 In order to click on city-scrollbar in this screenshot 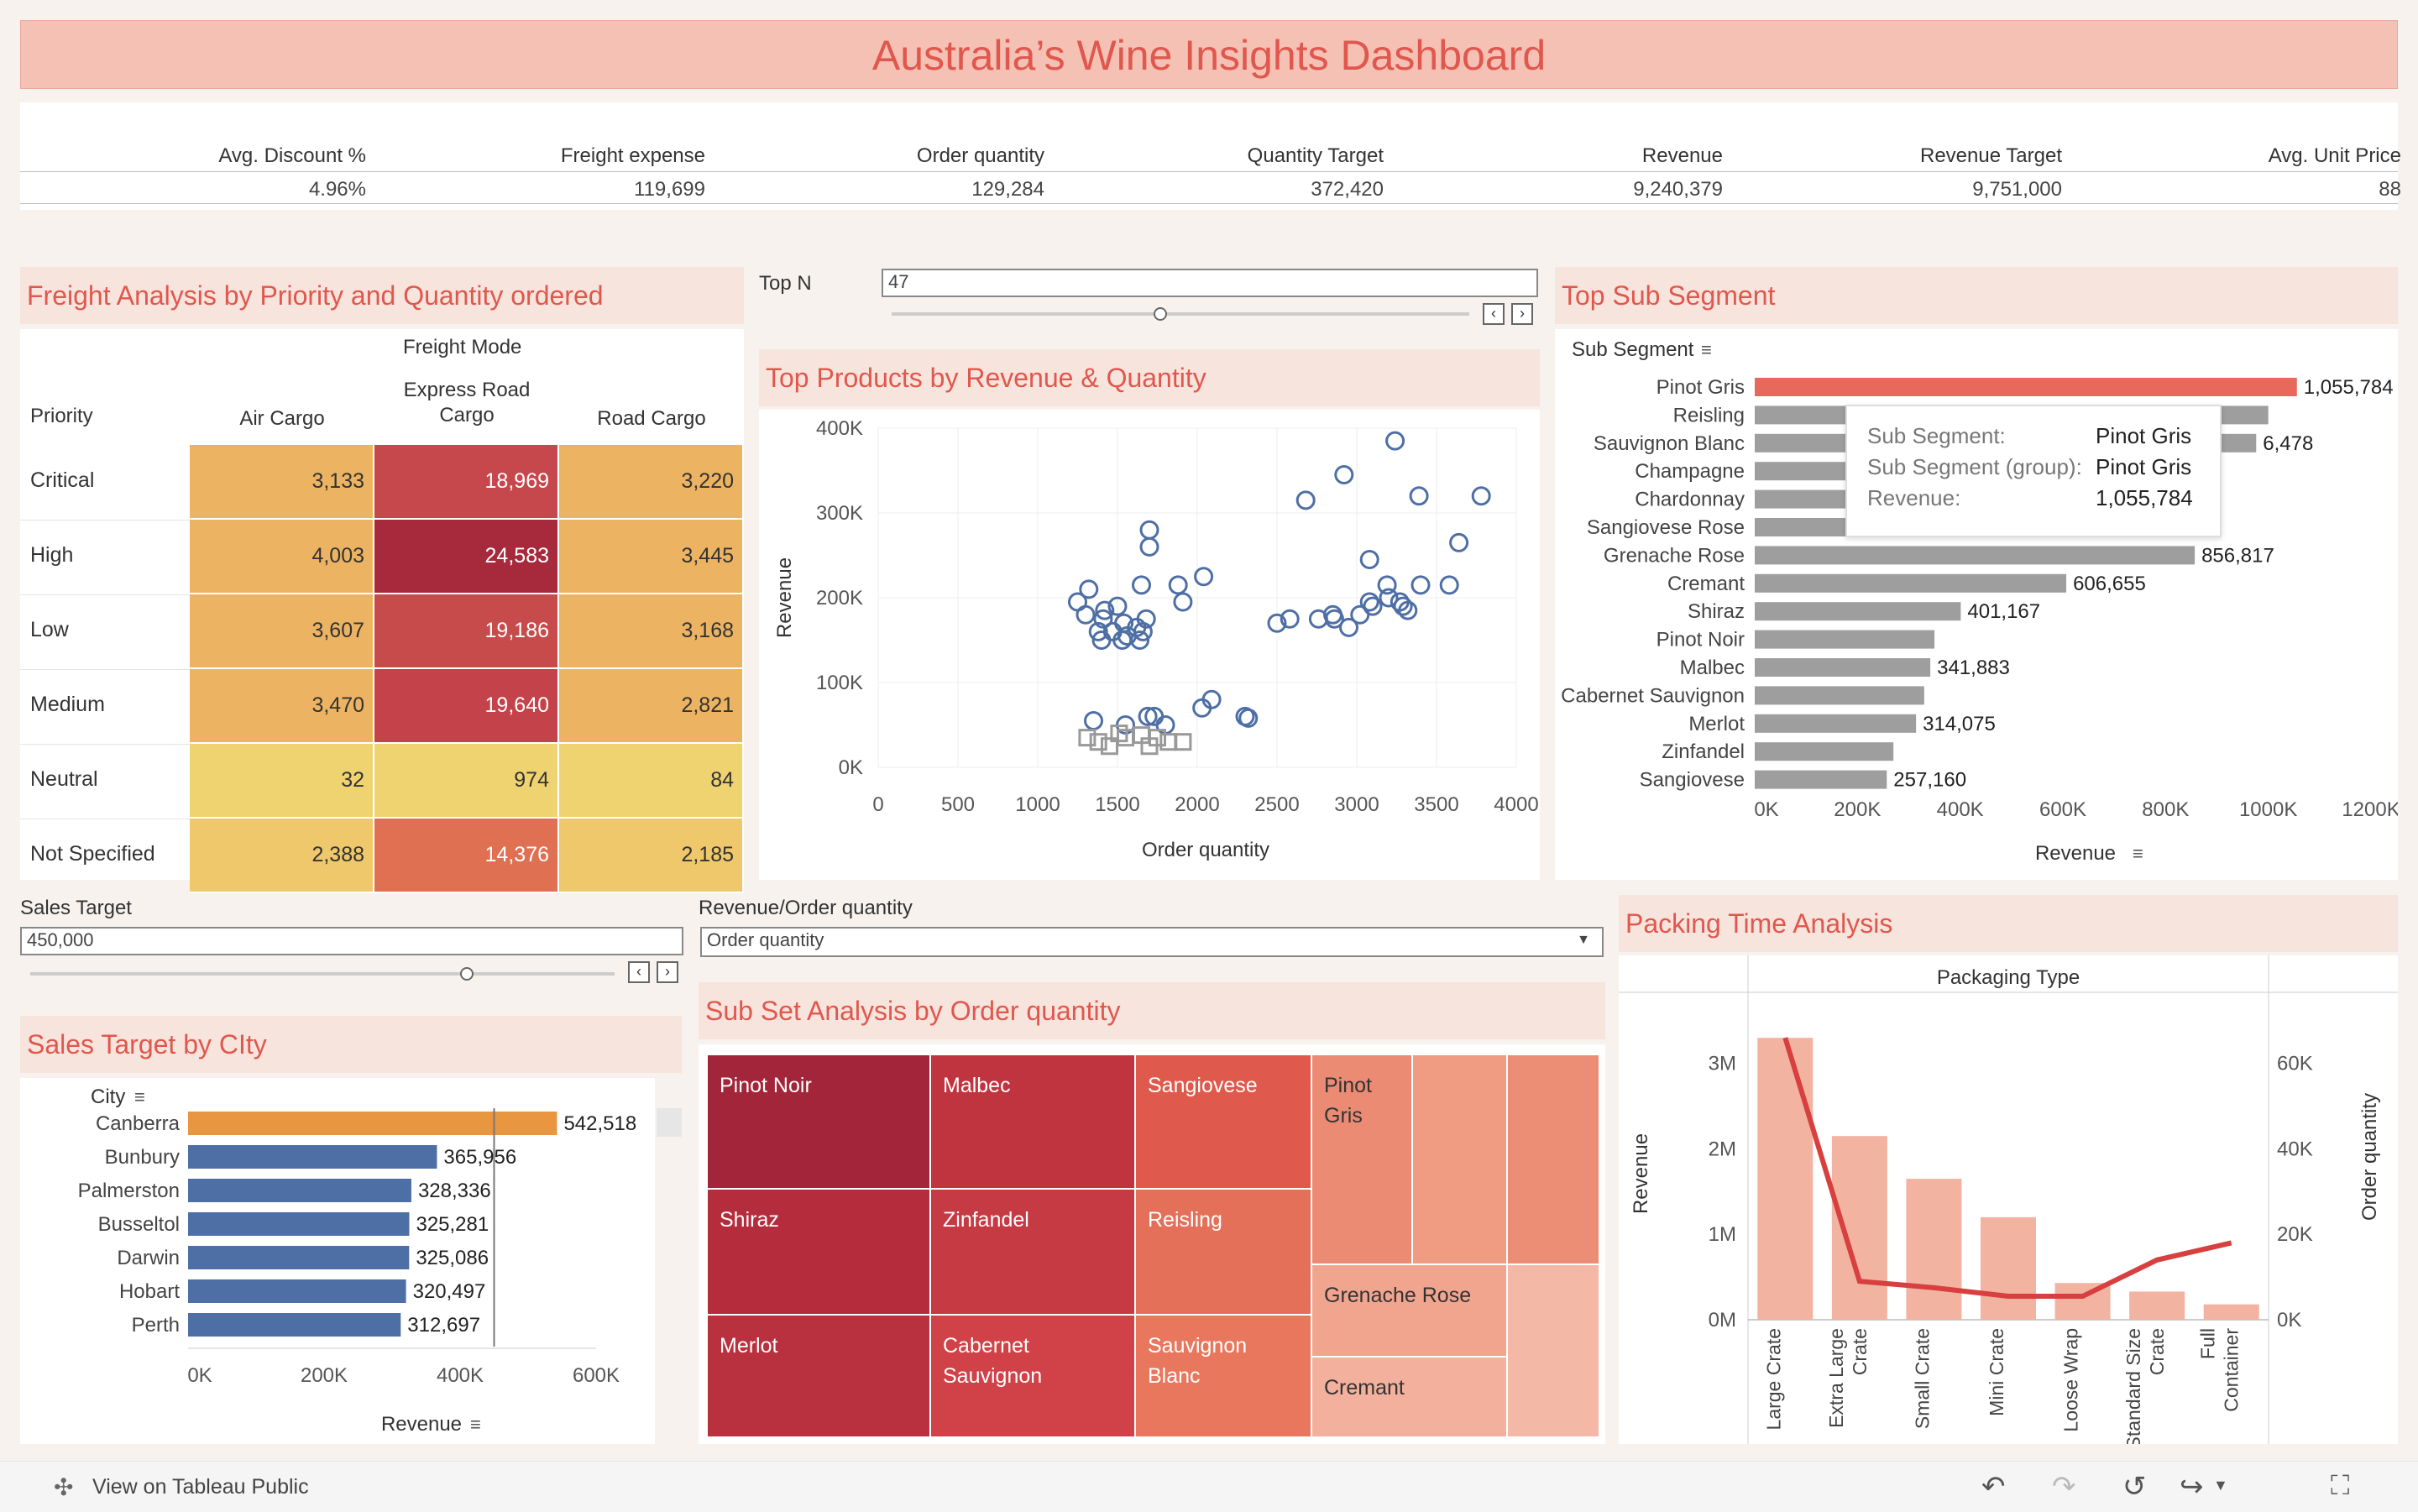, I will do `click(669, 1122)`.